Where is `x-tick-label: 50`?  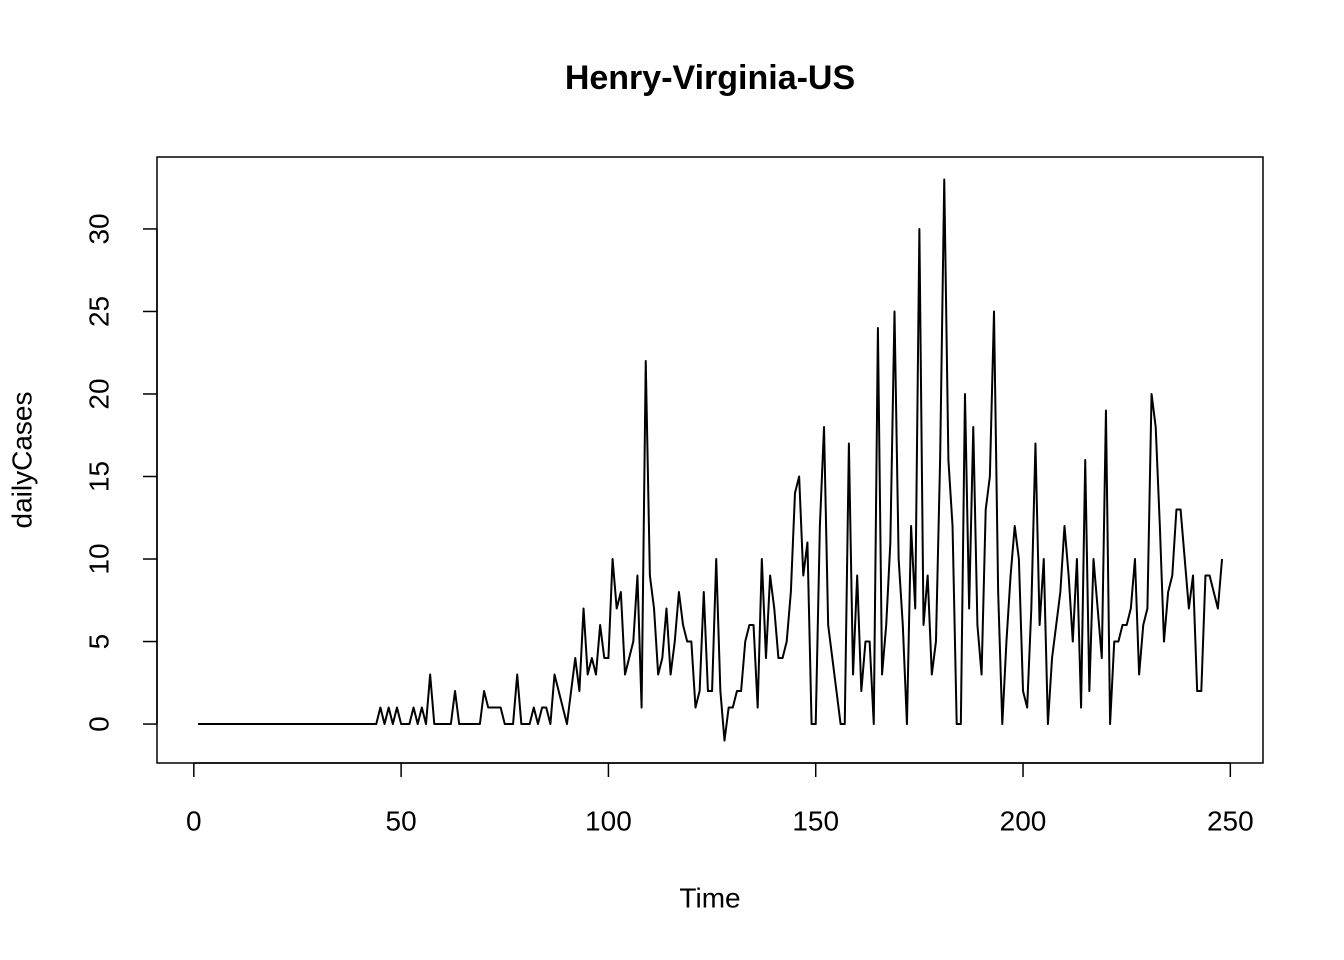 x-tick-label: 50 is located at coordinates (401, 820).